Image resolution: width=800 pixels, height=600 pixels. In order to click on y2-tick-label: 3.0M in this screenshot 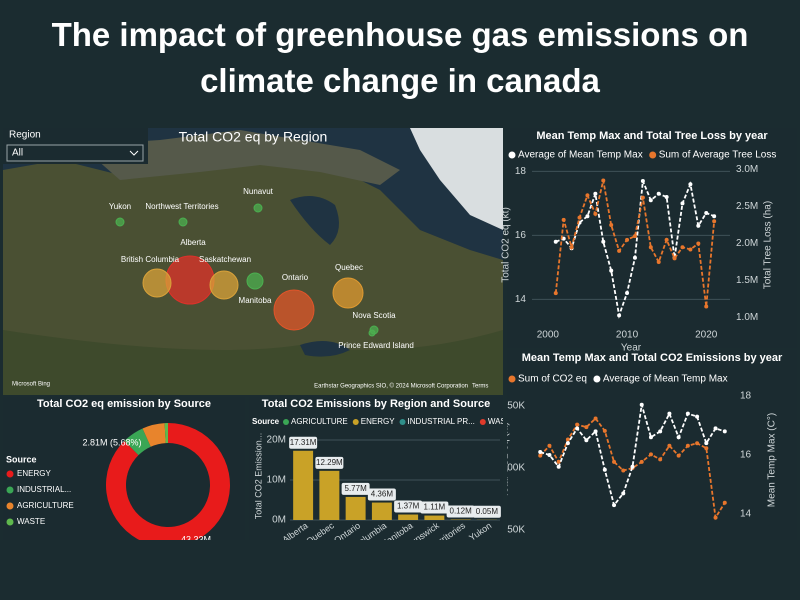, I will do `click(747, 169)`.